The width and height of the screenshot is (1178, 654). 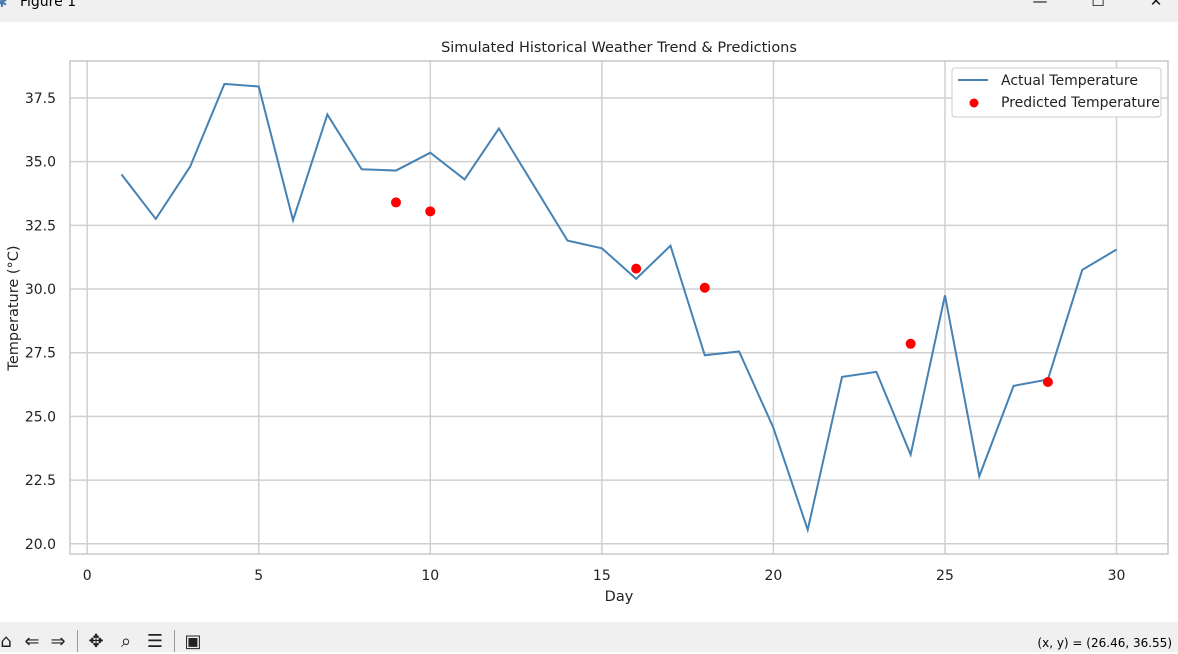 What do you see at coordinates (40, 481) in the screenshot?
I see `y-tick-label: 22.5` at bounding box center [40, 481].